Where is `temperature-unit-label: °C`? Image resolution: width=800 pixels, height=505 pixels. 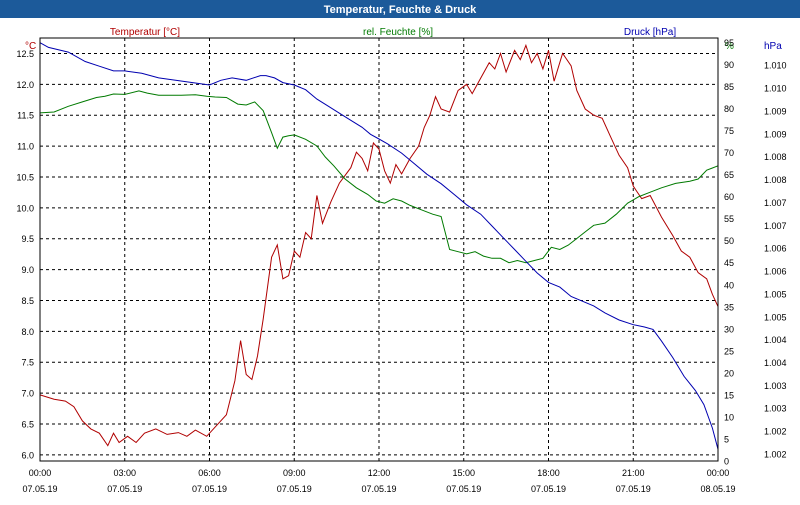
temperature-unit-label: °C is located at coordinates (30, 46).